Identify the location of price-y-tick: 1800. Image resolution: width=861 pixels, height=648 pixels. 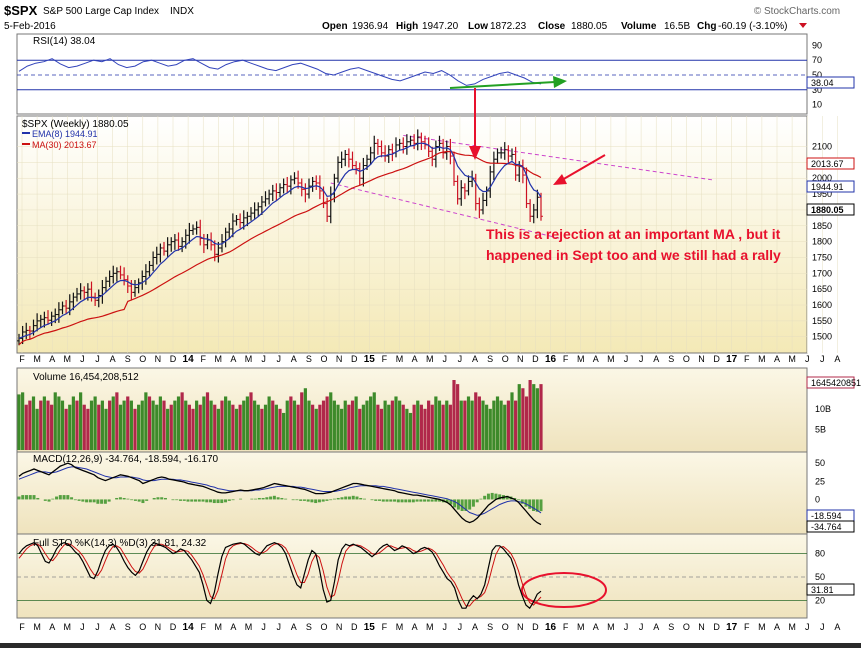
(822, 242).